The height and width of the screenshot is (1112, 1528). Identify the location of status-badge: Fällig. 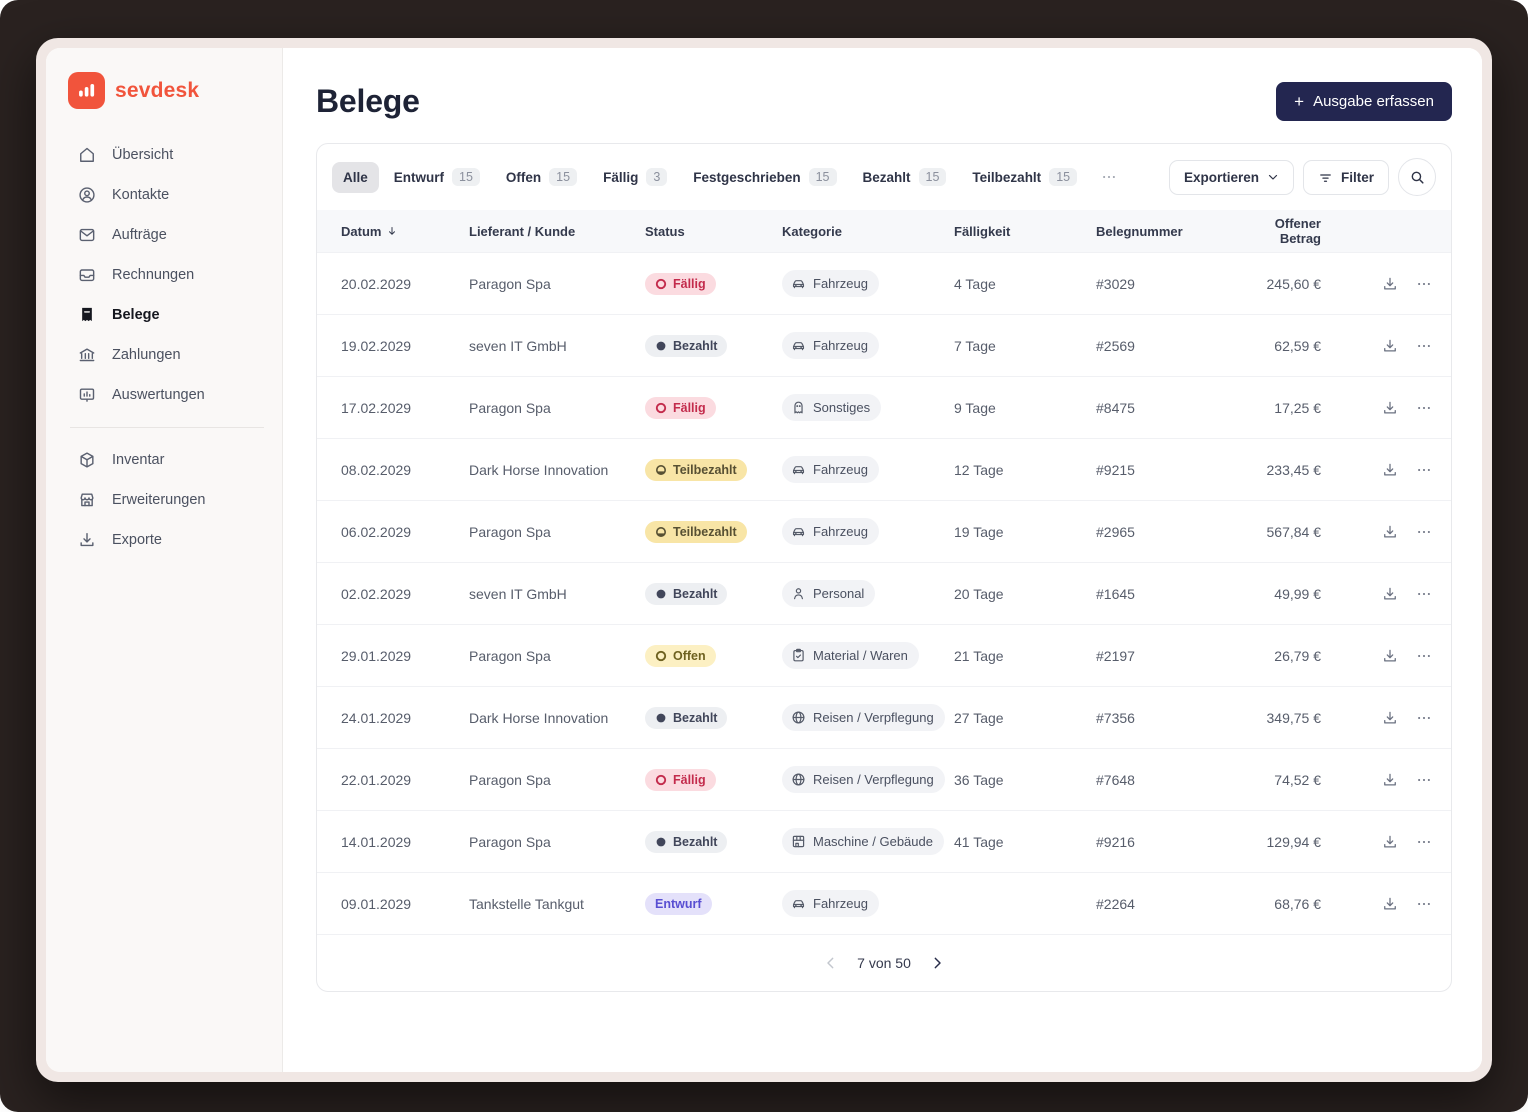
(680, 779).